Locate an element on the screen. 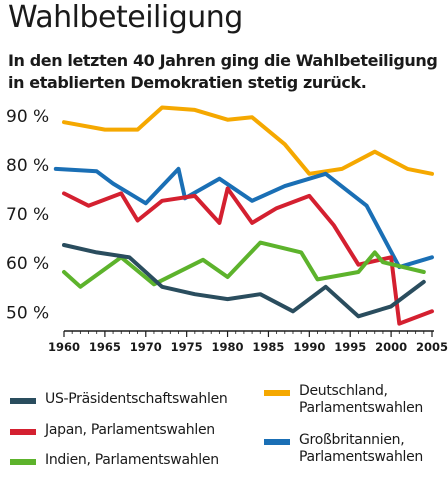 The height and width of the screenshot is (480, 448). y-tick-label-3: 80 % is located at coordinates (27, 166).